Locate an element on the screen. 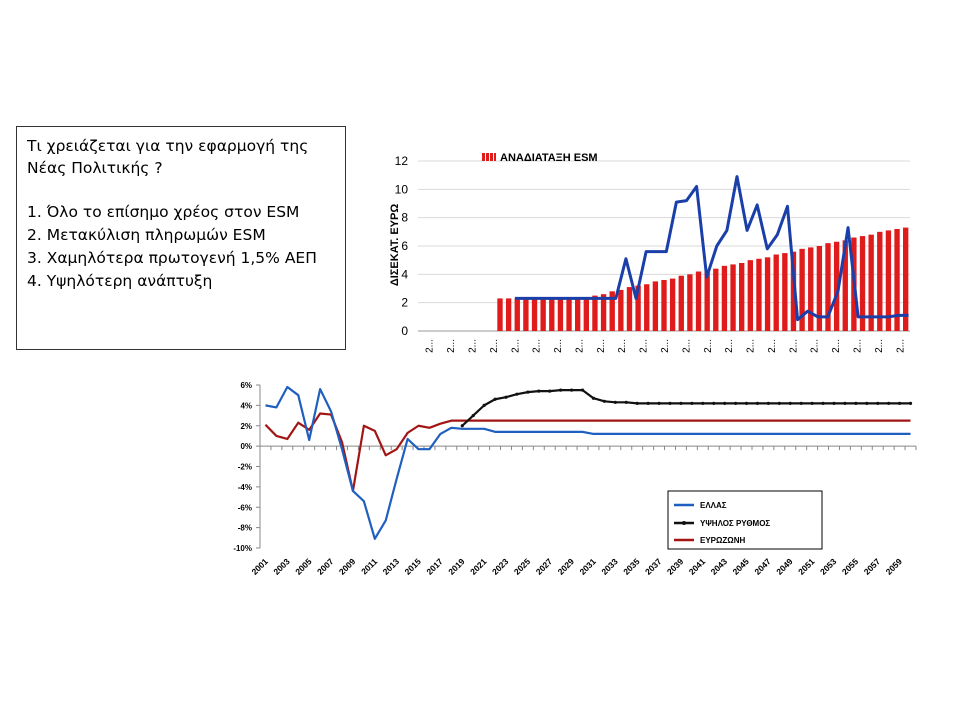  chart1-line-series is located at coordinates (711, 248).